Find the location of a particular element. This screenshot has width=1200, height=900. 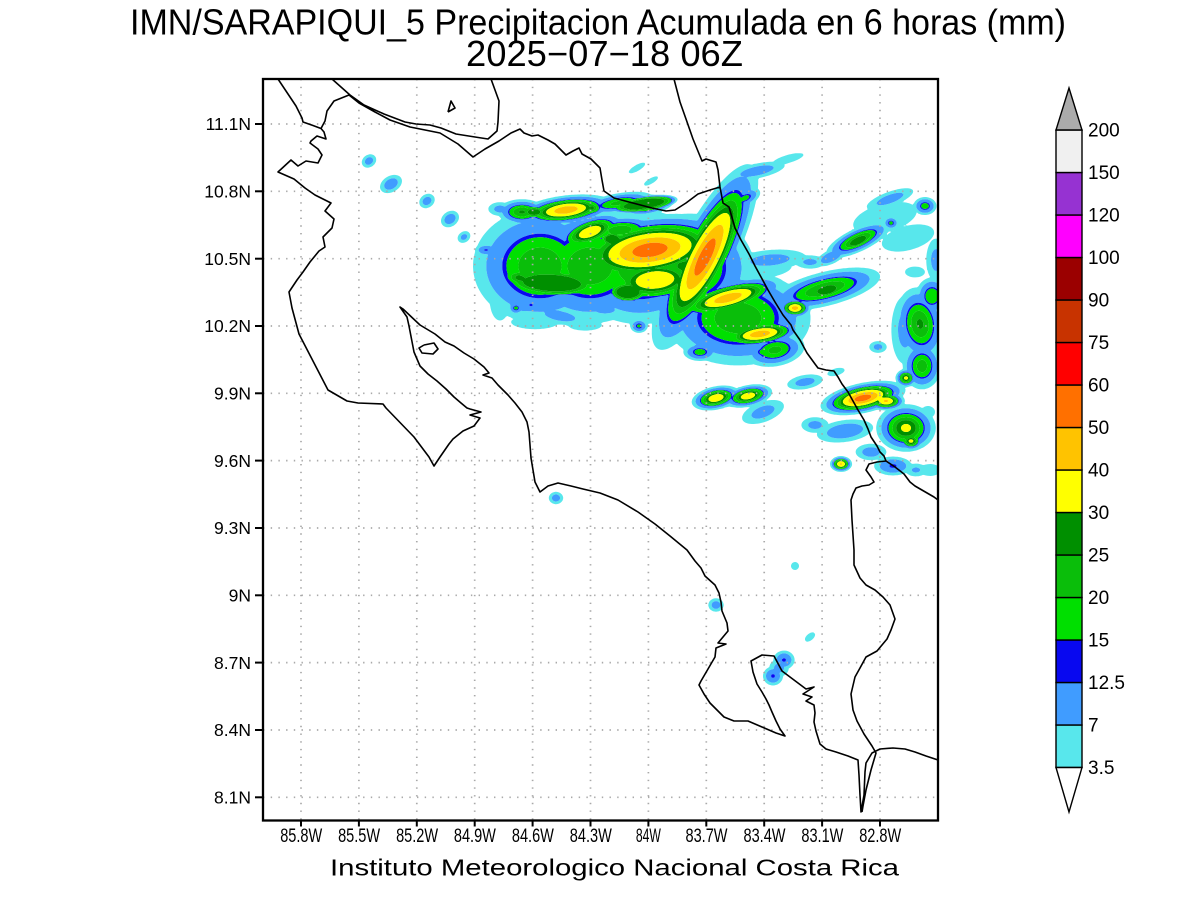

svg-text: 9.9N is located at coordinates (232, 394).